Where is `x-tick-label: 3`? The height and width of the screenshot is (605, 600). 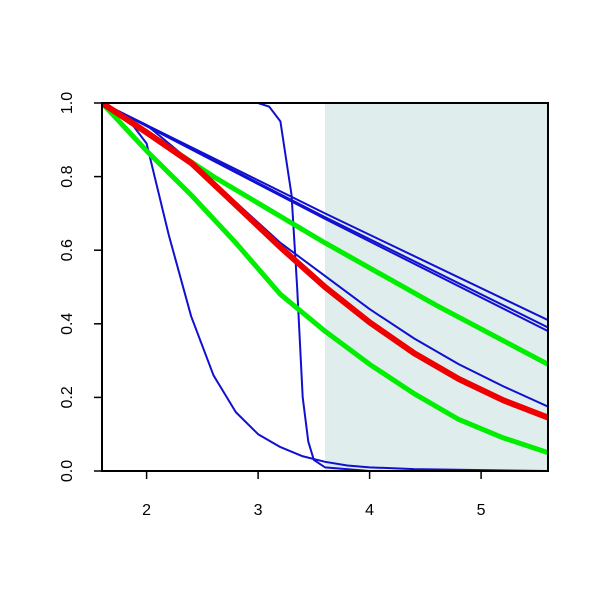
x-tick-label: 3 is located at coordinates (258, 510).